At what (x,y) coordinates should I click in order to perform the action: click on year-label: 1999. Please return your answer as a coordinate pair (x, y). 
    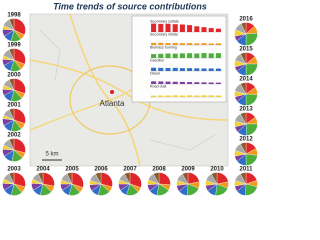
    Looking at the image, I should click on (14, 46).